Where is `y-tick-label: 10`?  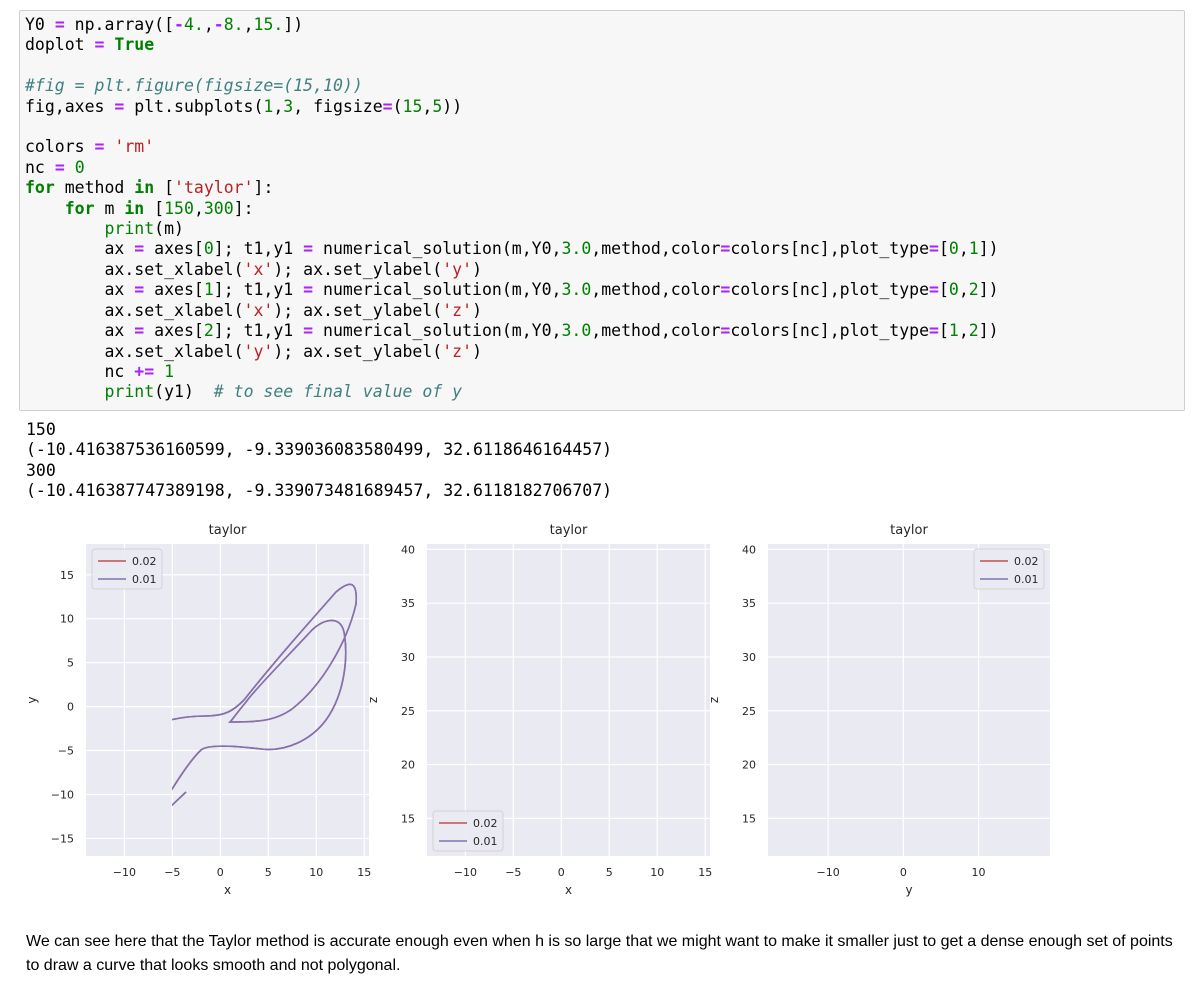 y-tick-label: 10 is located at coordinates (67, 619).